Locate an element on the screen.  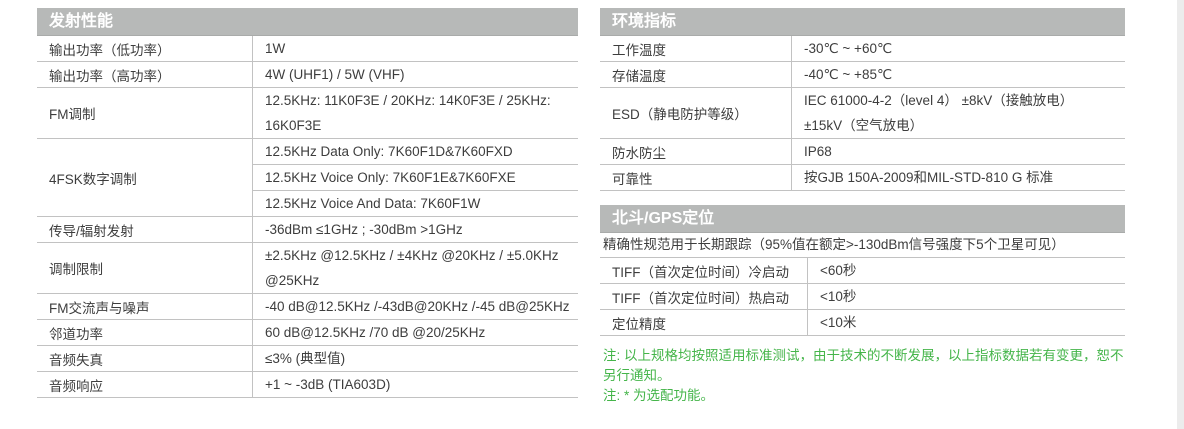
spec-value: 60 dB@12.5KHz /70 dB @20/25KHz is located at coordinates (375, 332).